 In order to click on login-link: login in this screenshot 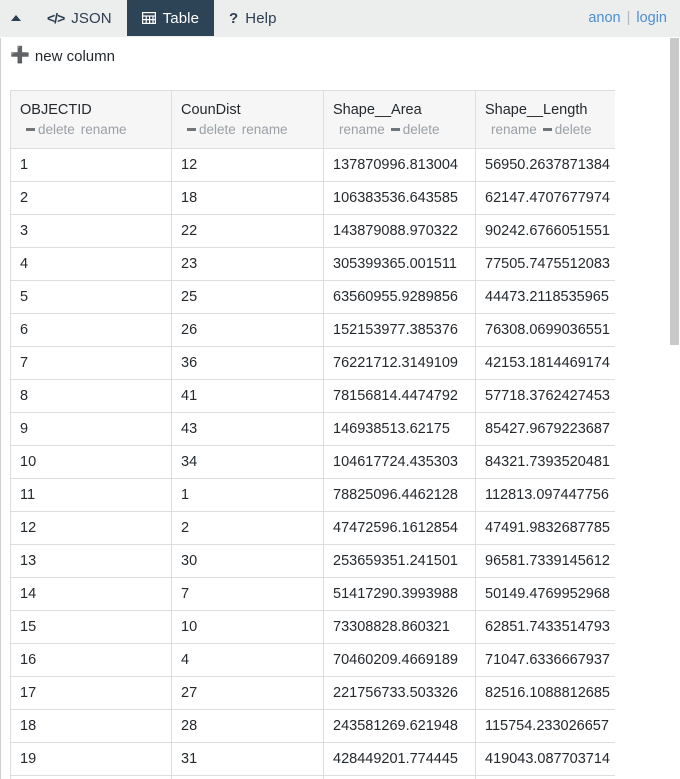, I will do `click(651, 18)`.